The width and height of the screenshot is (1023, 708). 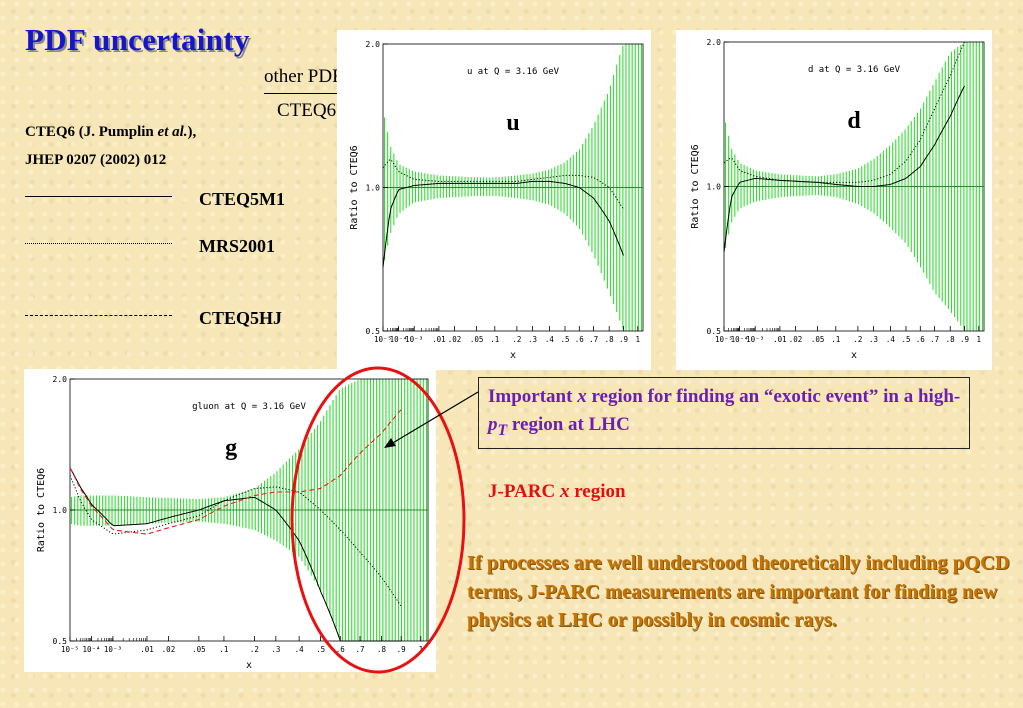 I want to click on legend-label-mrs2001: MRS2001, so click(x=237, y=246).